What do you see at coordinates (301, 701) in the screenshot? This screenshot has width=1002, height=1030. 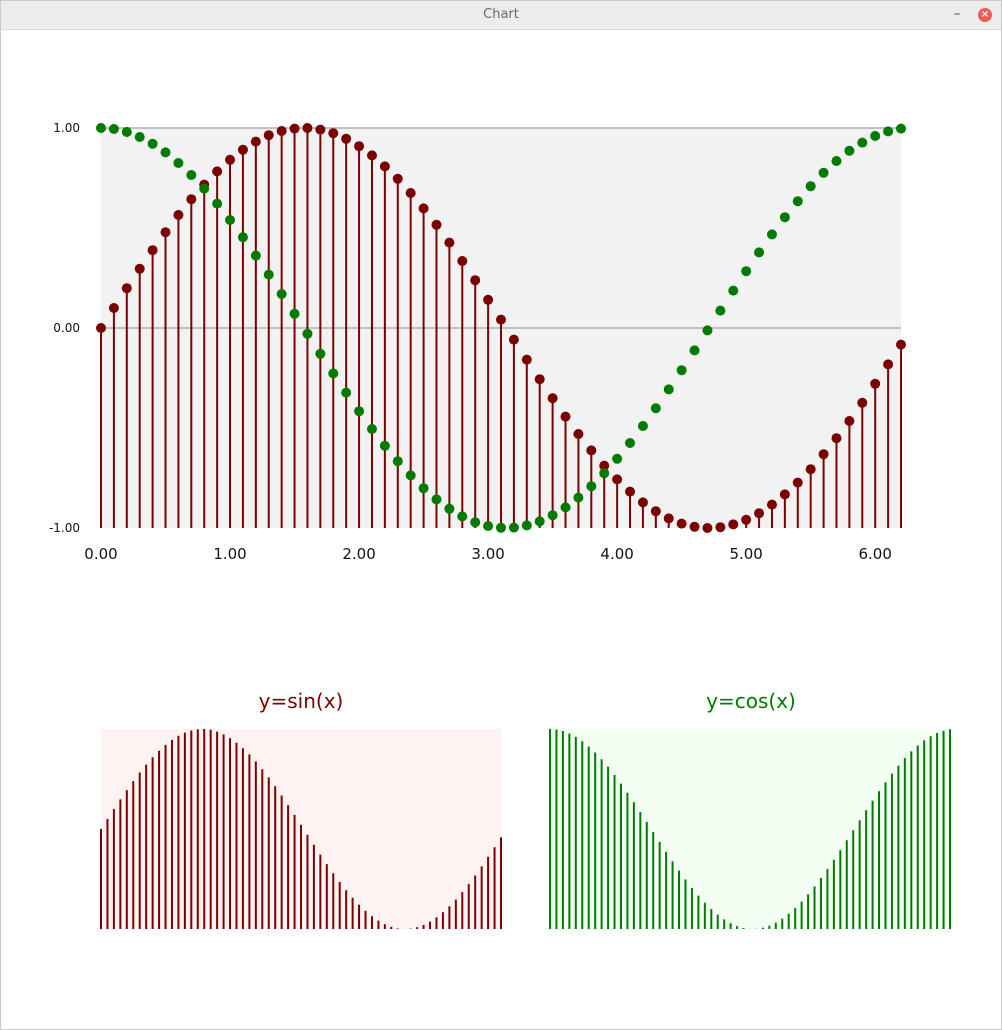 I see `sin-chart-title: y=sin(x)` at bounding box center [301, 701].